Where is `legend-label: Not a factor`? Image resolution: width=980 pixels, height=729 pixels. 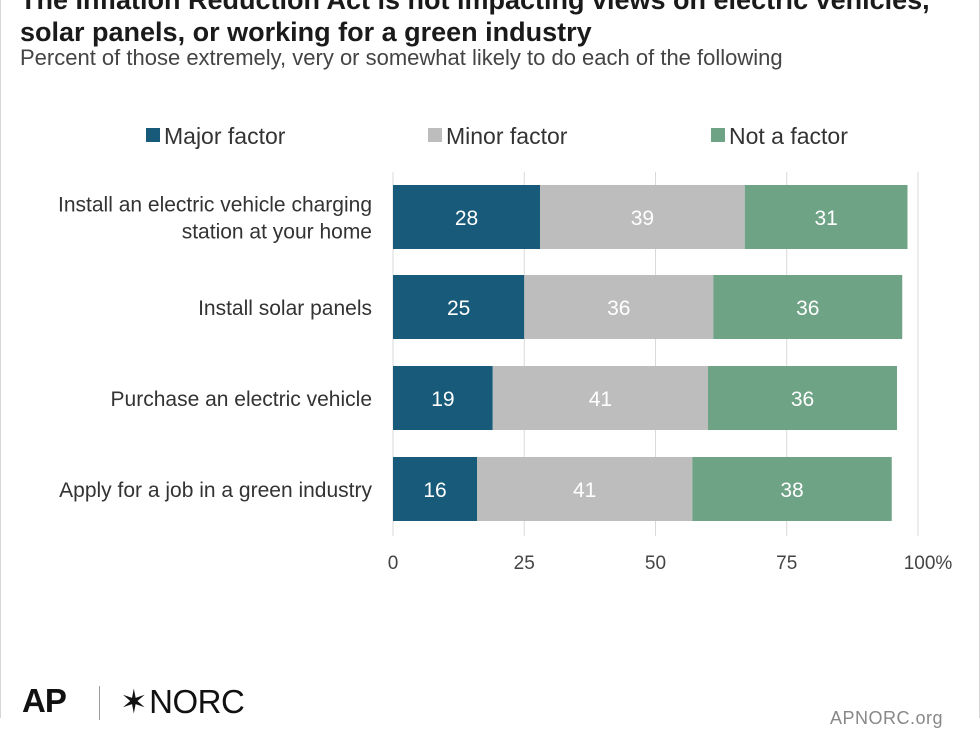 legend-label: Not a factor is located at coordinates (788, 136).